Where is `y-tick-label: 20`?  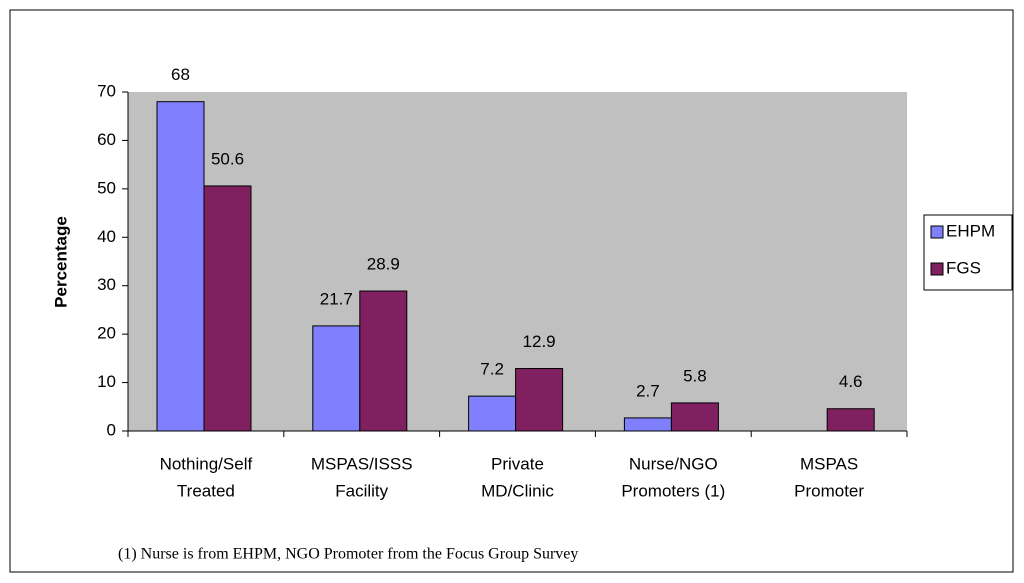
y-tick-label: 20 is located at coordinates (106, 333).